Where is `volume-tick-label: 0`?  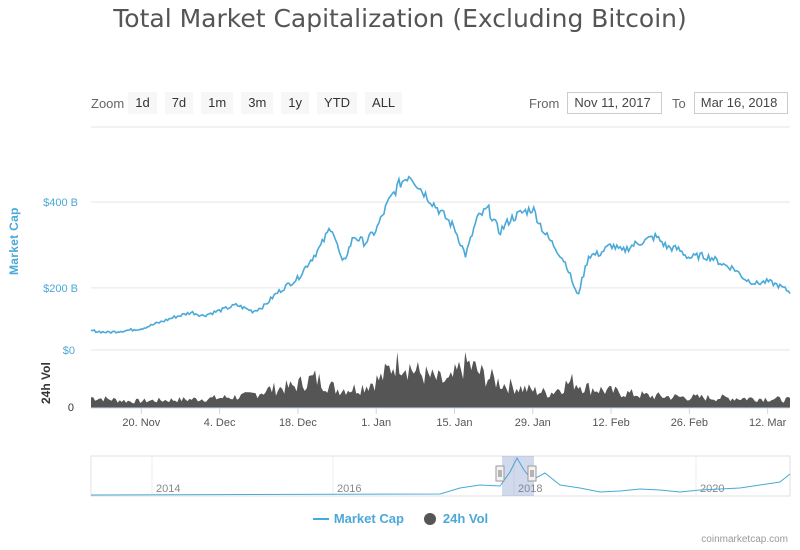
volume-tick-label: 0 is located at coordinates (71, 408).